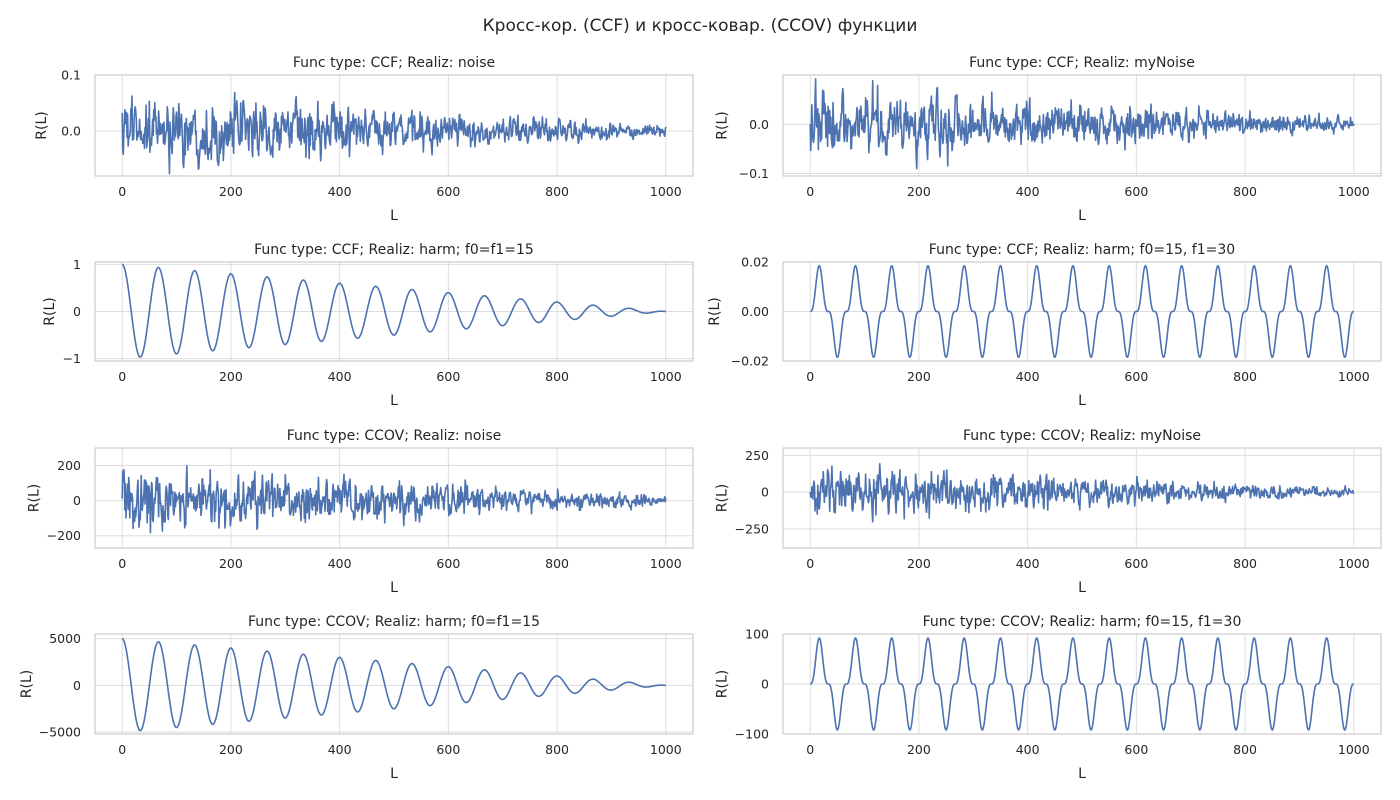  Describe the element at coordinates (394, 250) in the screenshot. I see `chart-title: Func type: CCF; Realiz: harm; f0=f1=15` at that location.